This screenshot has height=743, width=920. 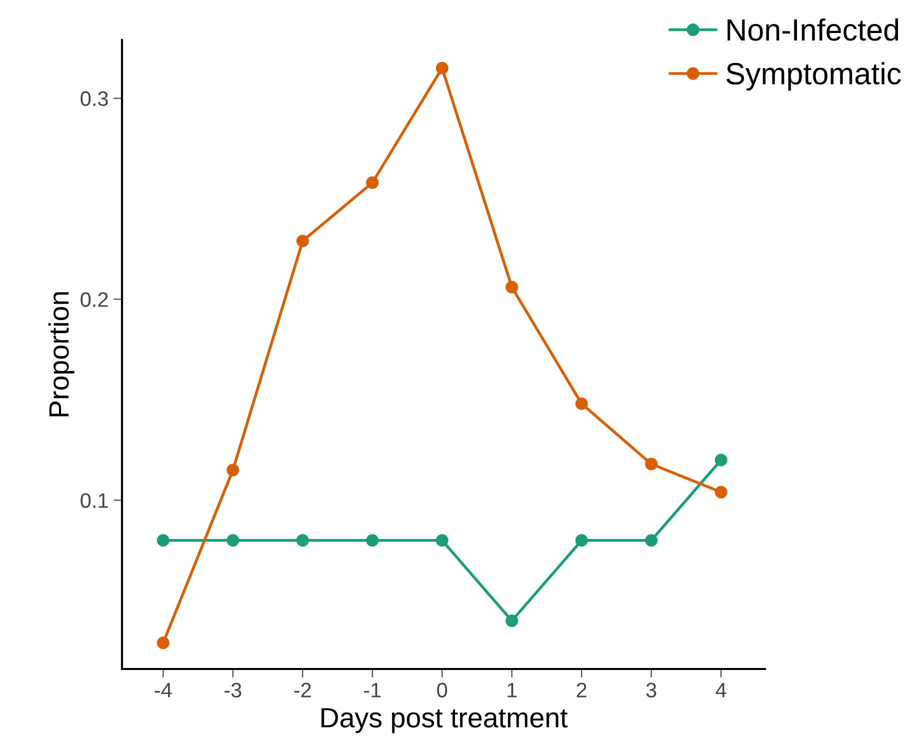 What do you see at coordinates (442, 690) in the screenshot?
I see `x-tick-label: 0` at bounding box center [442, 690].